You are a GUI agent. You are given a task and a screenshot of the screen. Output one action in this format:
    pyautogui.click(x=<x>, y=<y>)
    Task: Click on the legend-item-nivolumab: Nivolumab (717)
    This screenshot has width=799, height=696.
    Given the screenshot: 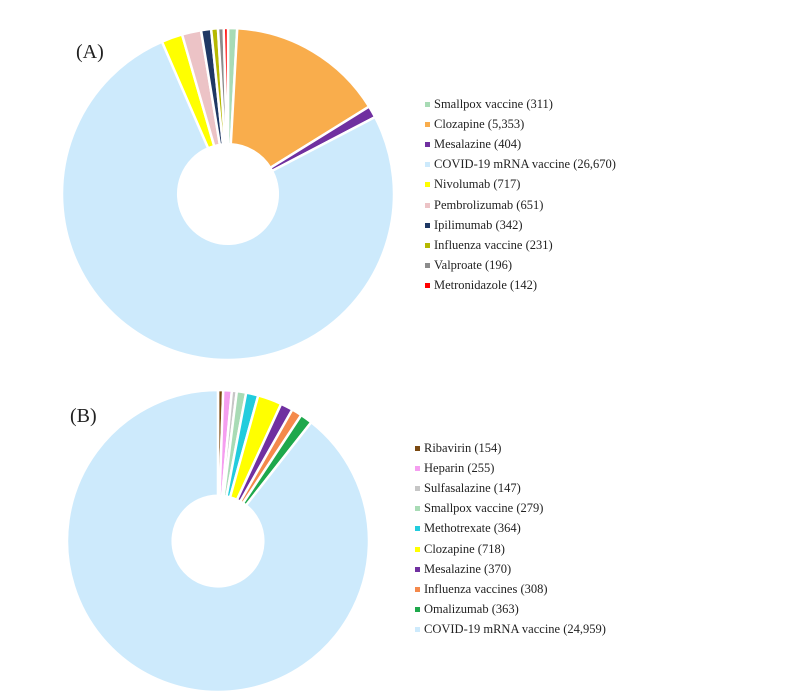 What is the action you would take?
    pyautogui.click(x=520, y=185)
    